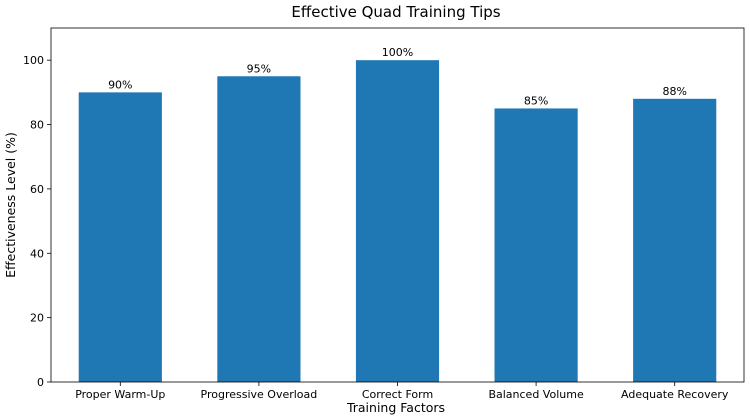  What do you see at coordinates (395, 12) in the screenshot?
I see `chart-title: Effective Quad Training Tips` at bounding box center [395, 12].